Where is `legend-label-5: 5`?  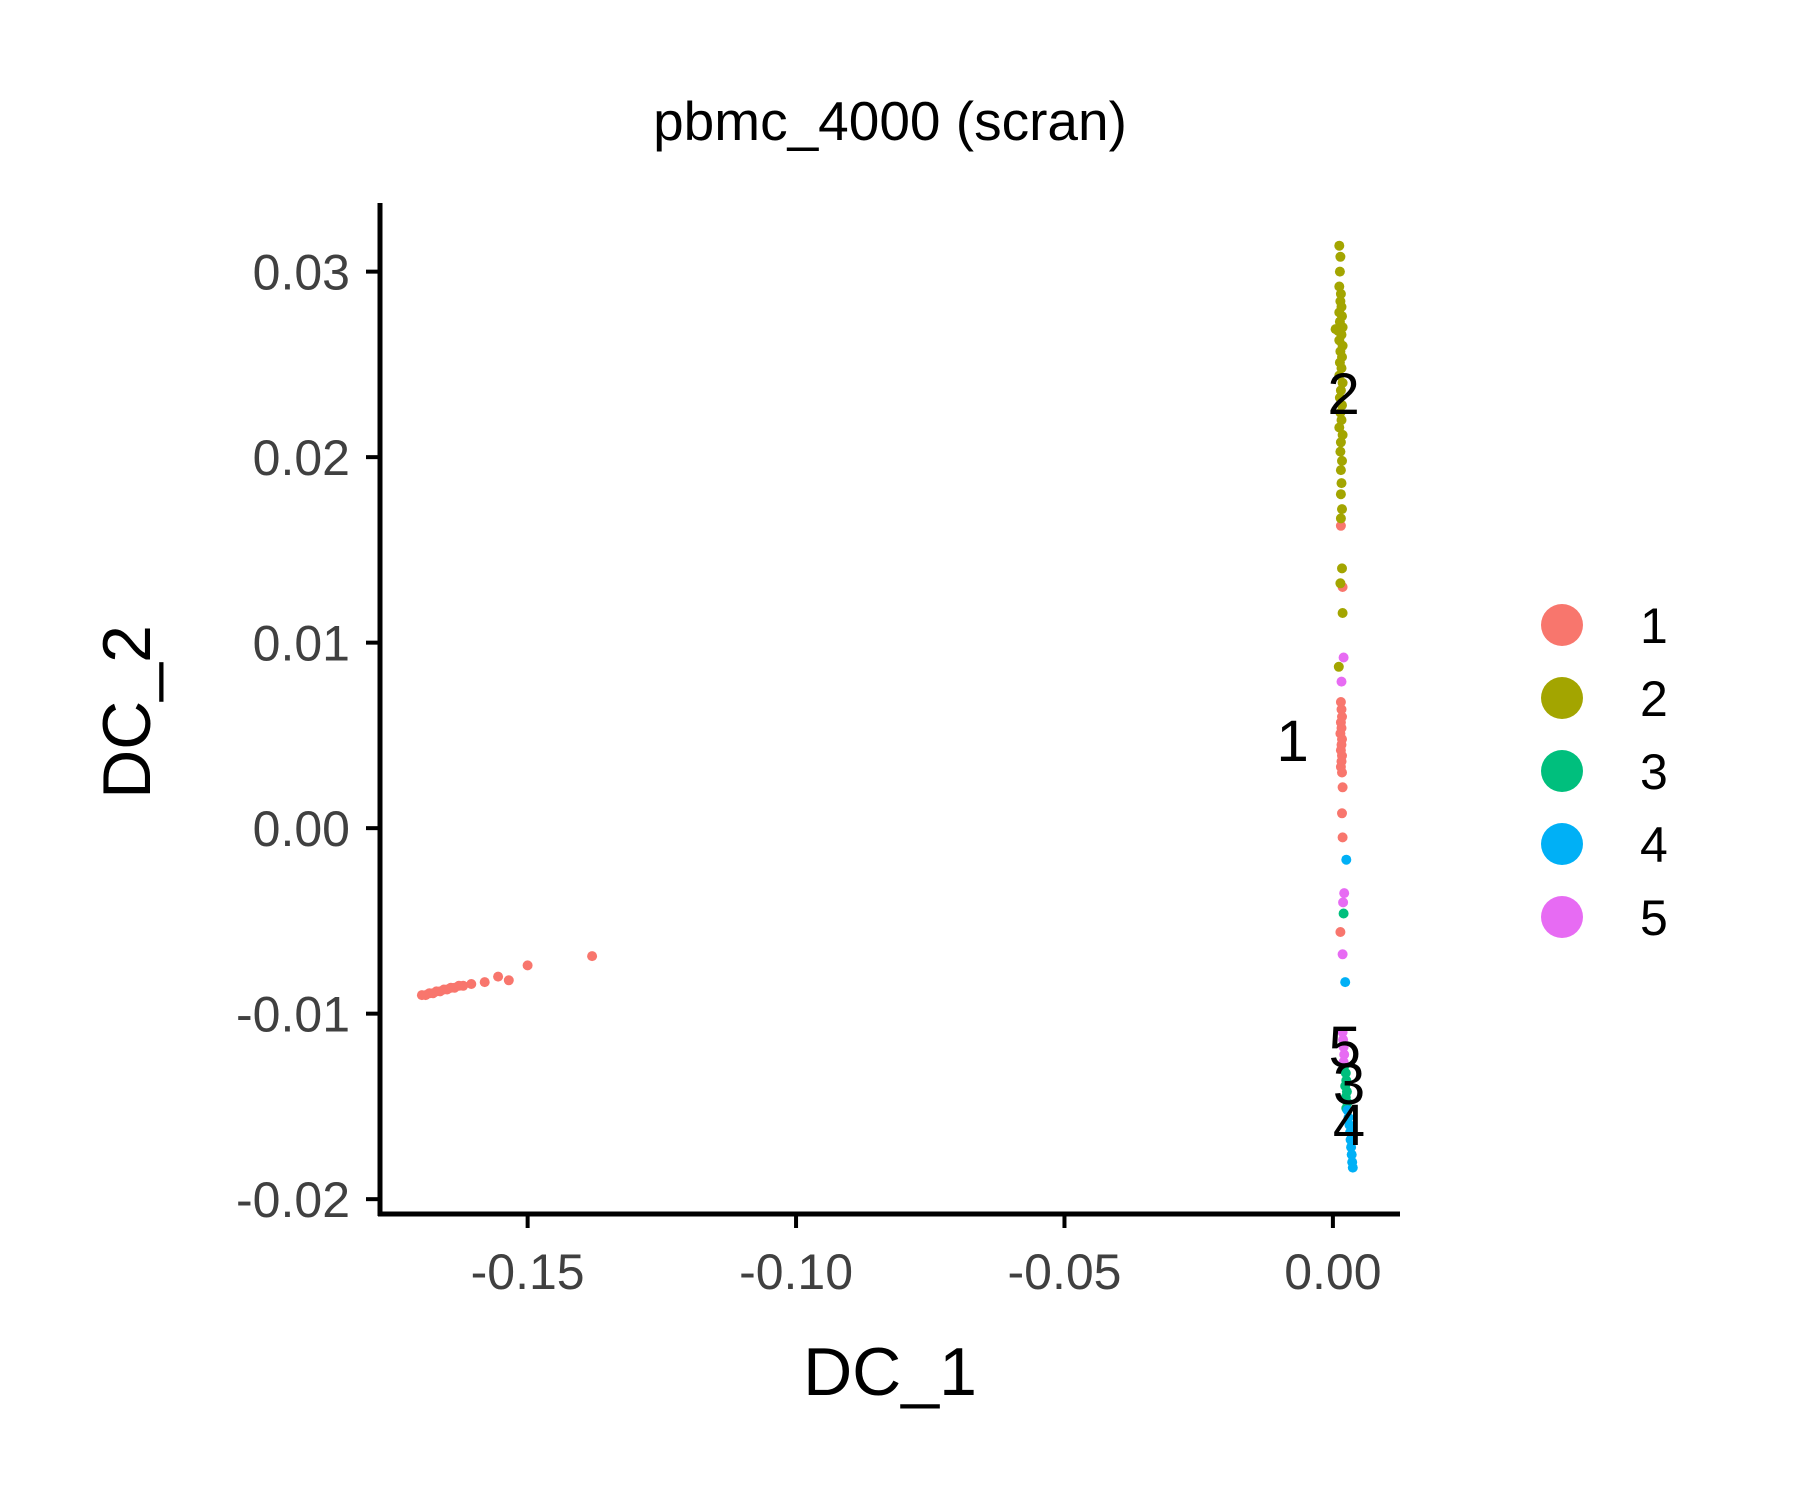 legend-label-5: 5 is located at coordinates (1654, 918).